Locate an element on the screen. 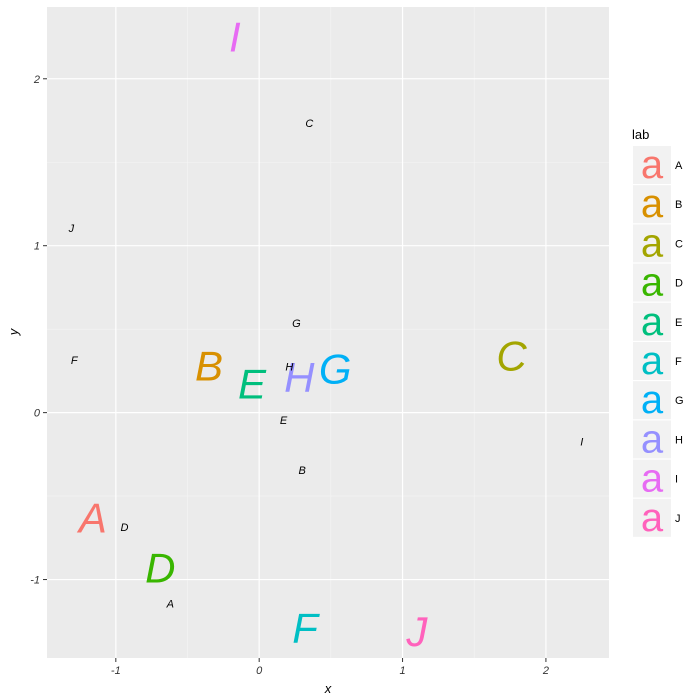 This screenshot has width=700, height=700. legend-label: A is located at coordinates (679, 166).